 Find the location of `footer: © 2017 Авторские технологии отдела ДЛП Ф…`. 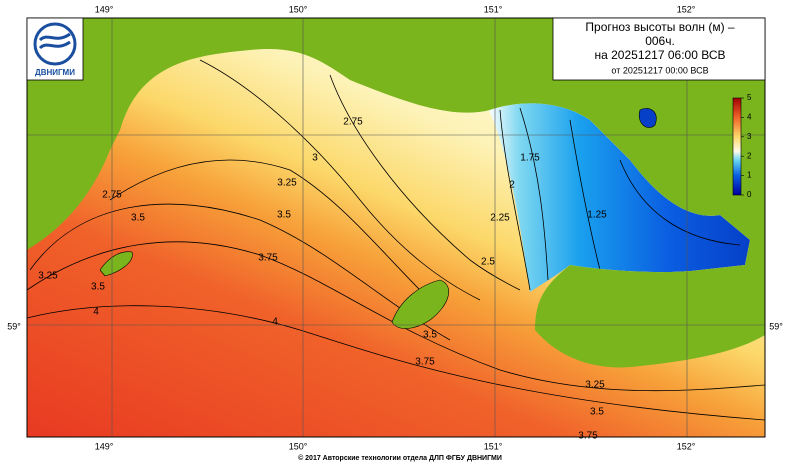

footer: © 2017 Авторские технологии отдела ДЛП Ф… is located at coordinates (400, 458).